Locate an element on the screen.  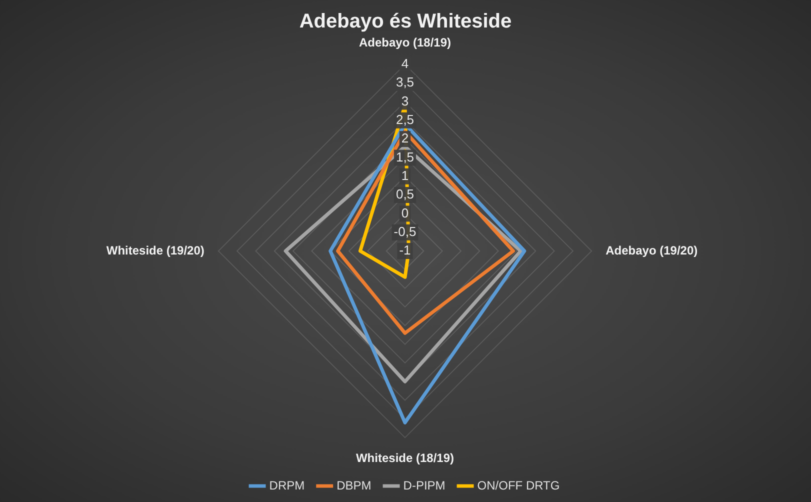
chart-title: Adebayo és Whiteside is located at coordinates (405, 21).